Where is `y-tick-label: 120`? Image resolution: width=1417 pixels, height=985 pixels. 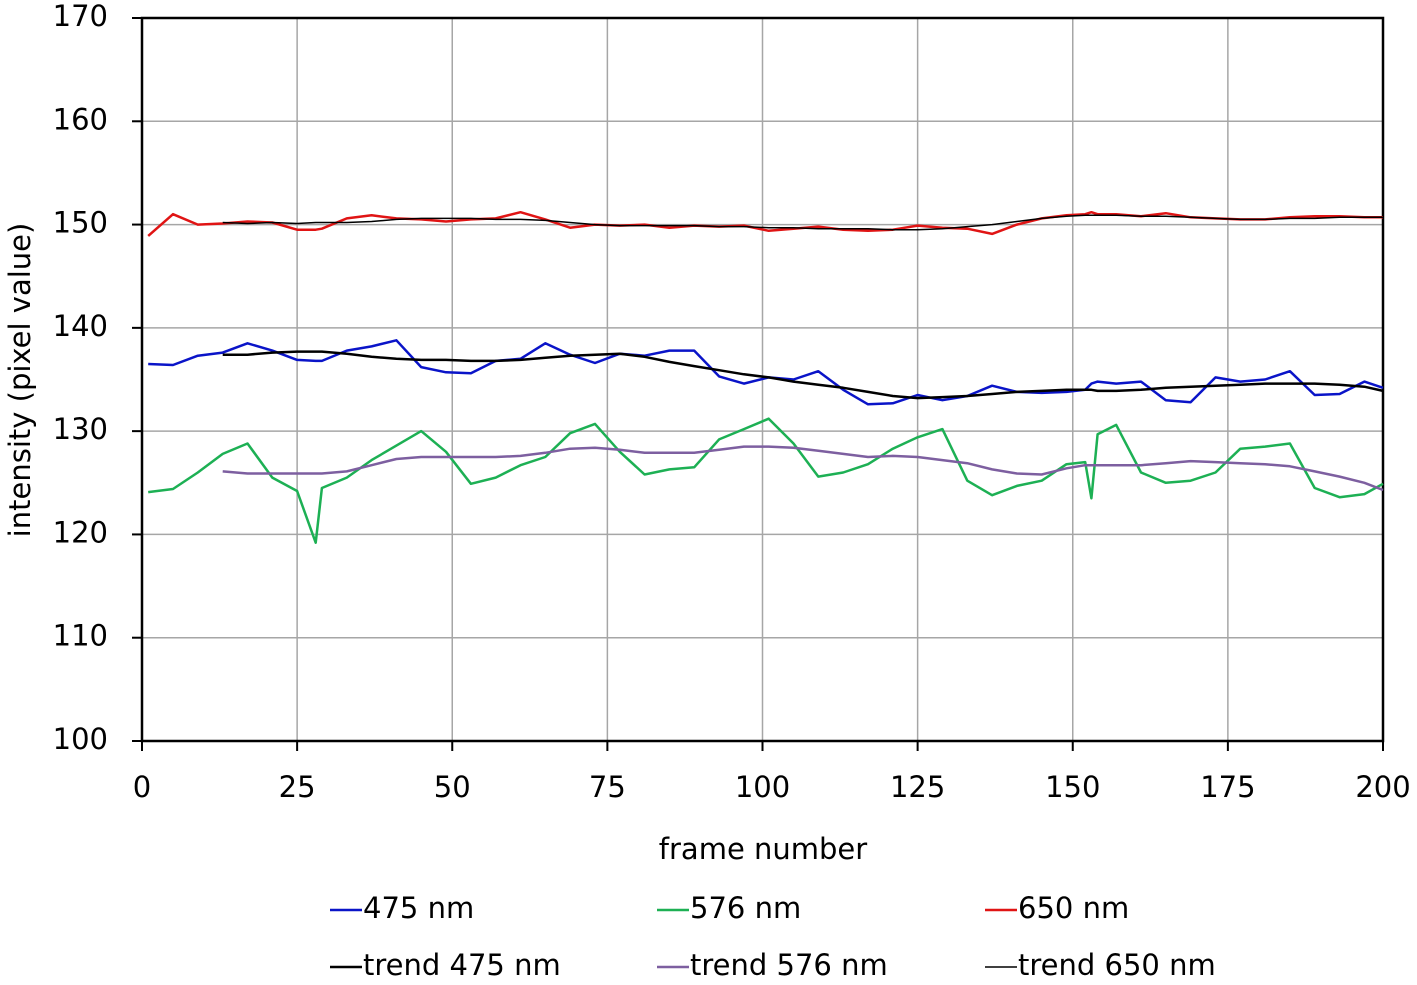 y-tick-label: 120 is located at coordinates (80, 532).